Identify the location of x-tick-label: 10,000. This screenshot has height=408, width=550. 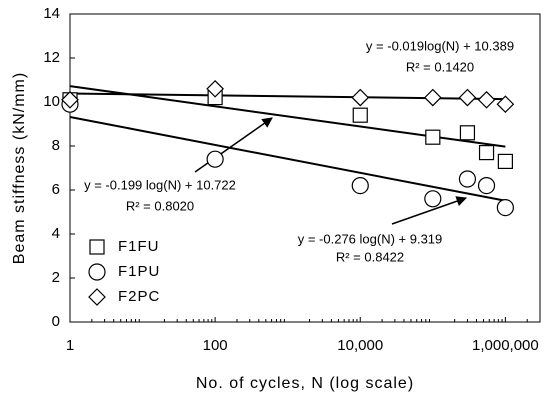
(360, 345).